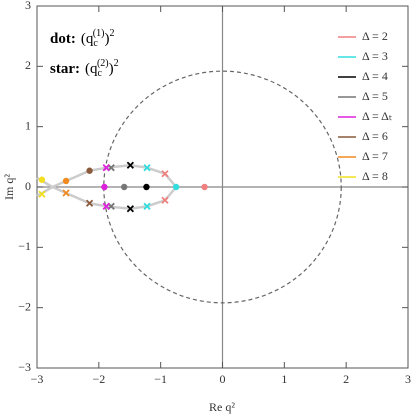  I want to click on x-tick-label: −1, so click(160, 379).